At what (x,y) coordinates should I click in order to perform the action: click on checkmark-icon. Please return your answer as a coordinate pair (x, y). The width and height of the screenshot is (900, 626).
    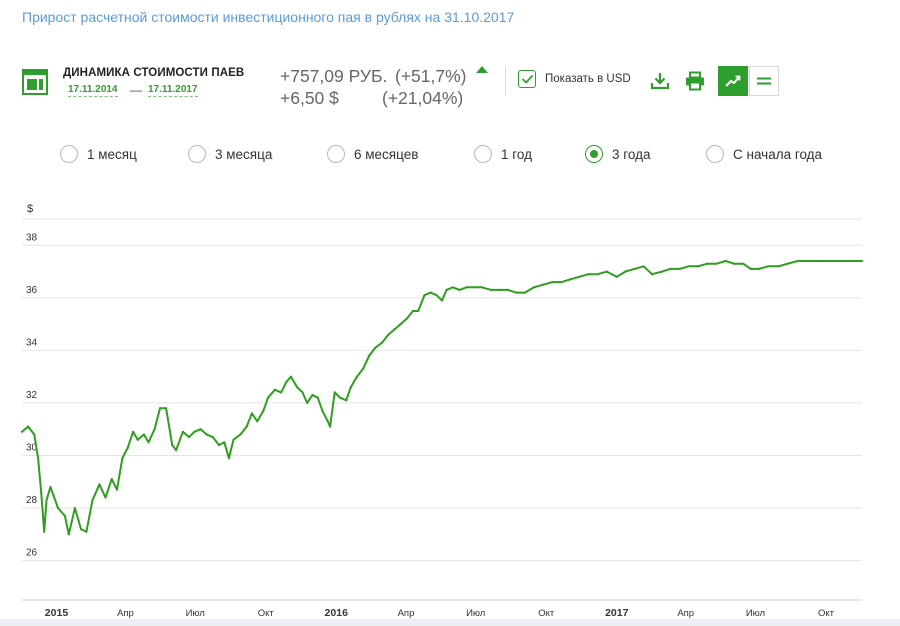
    Looking at the image, I should click on (527, 78).